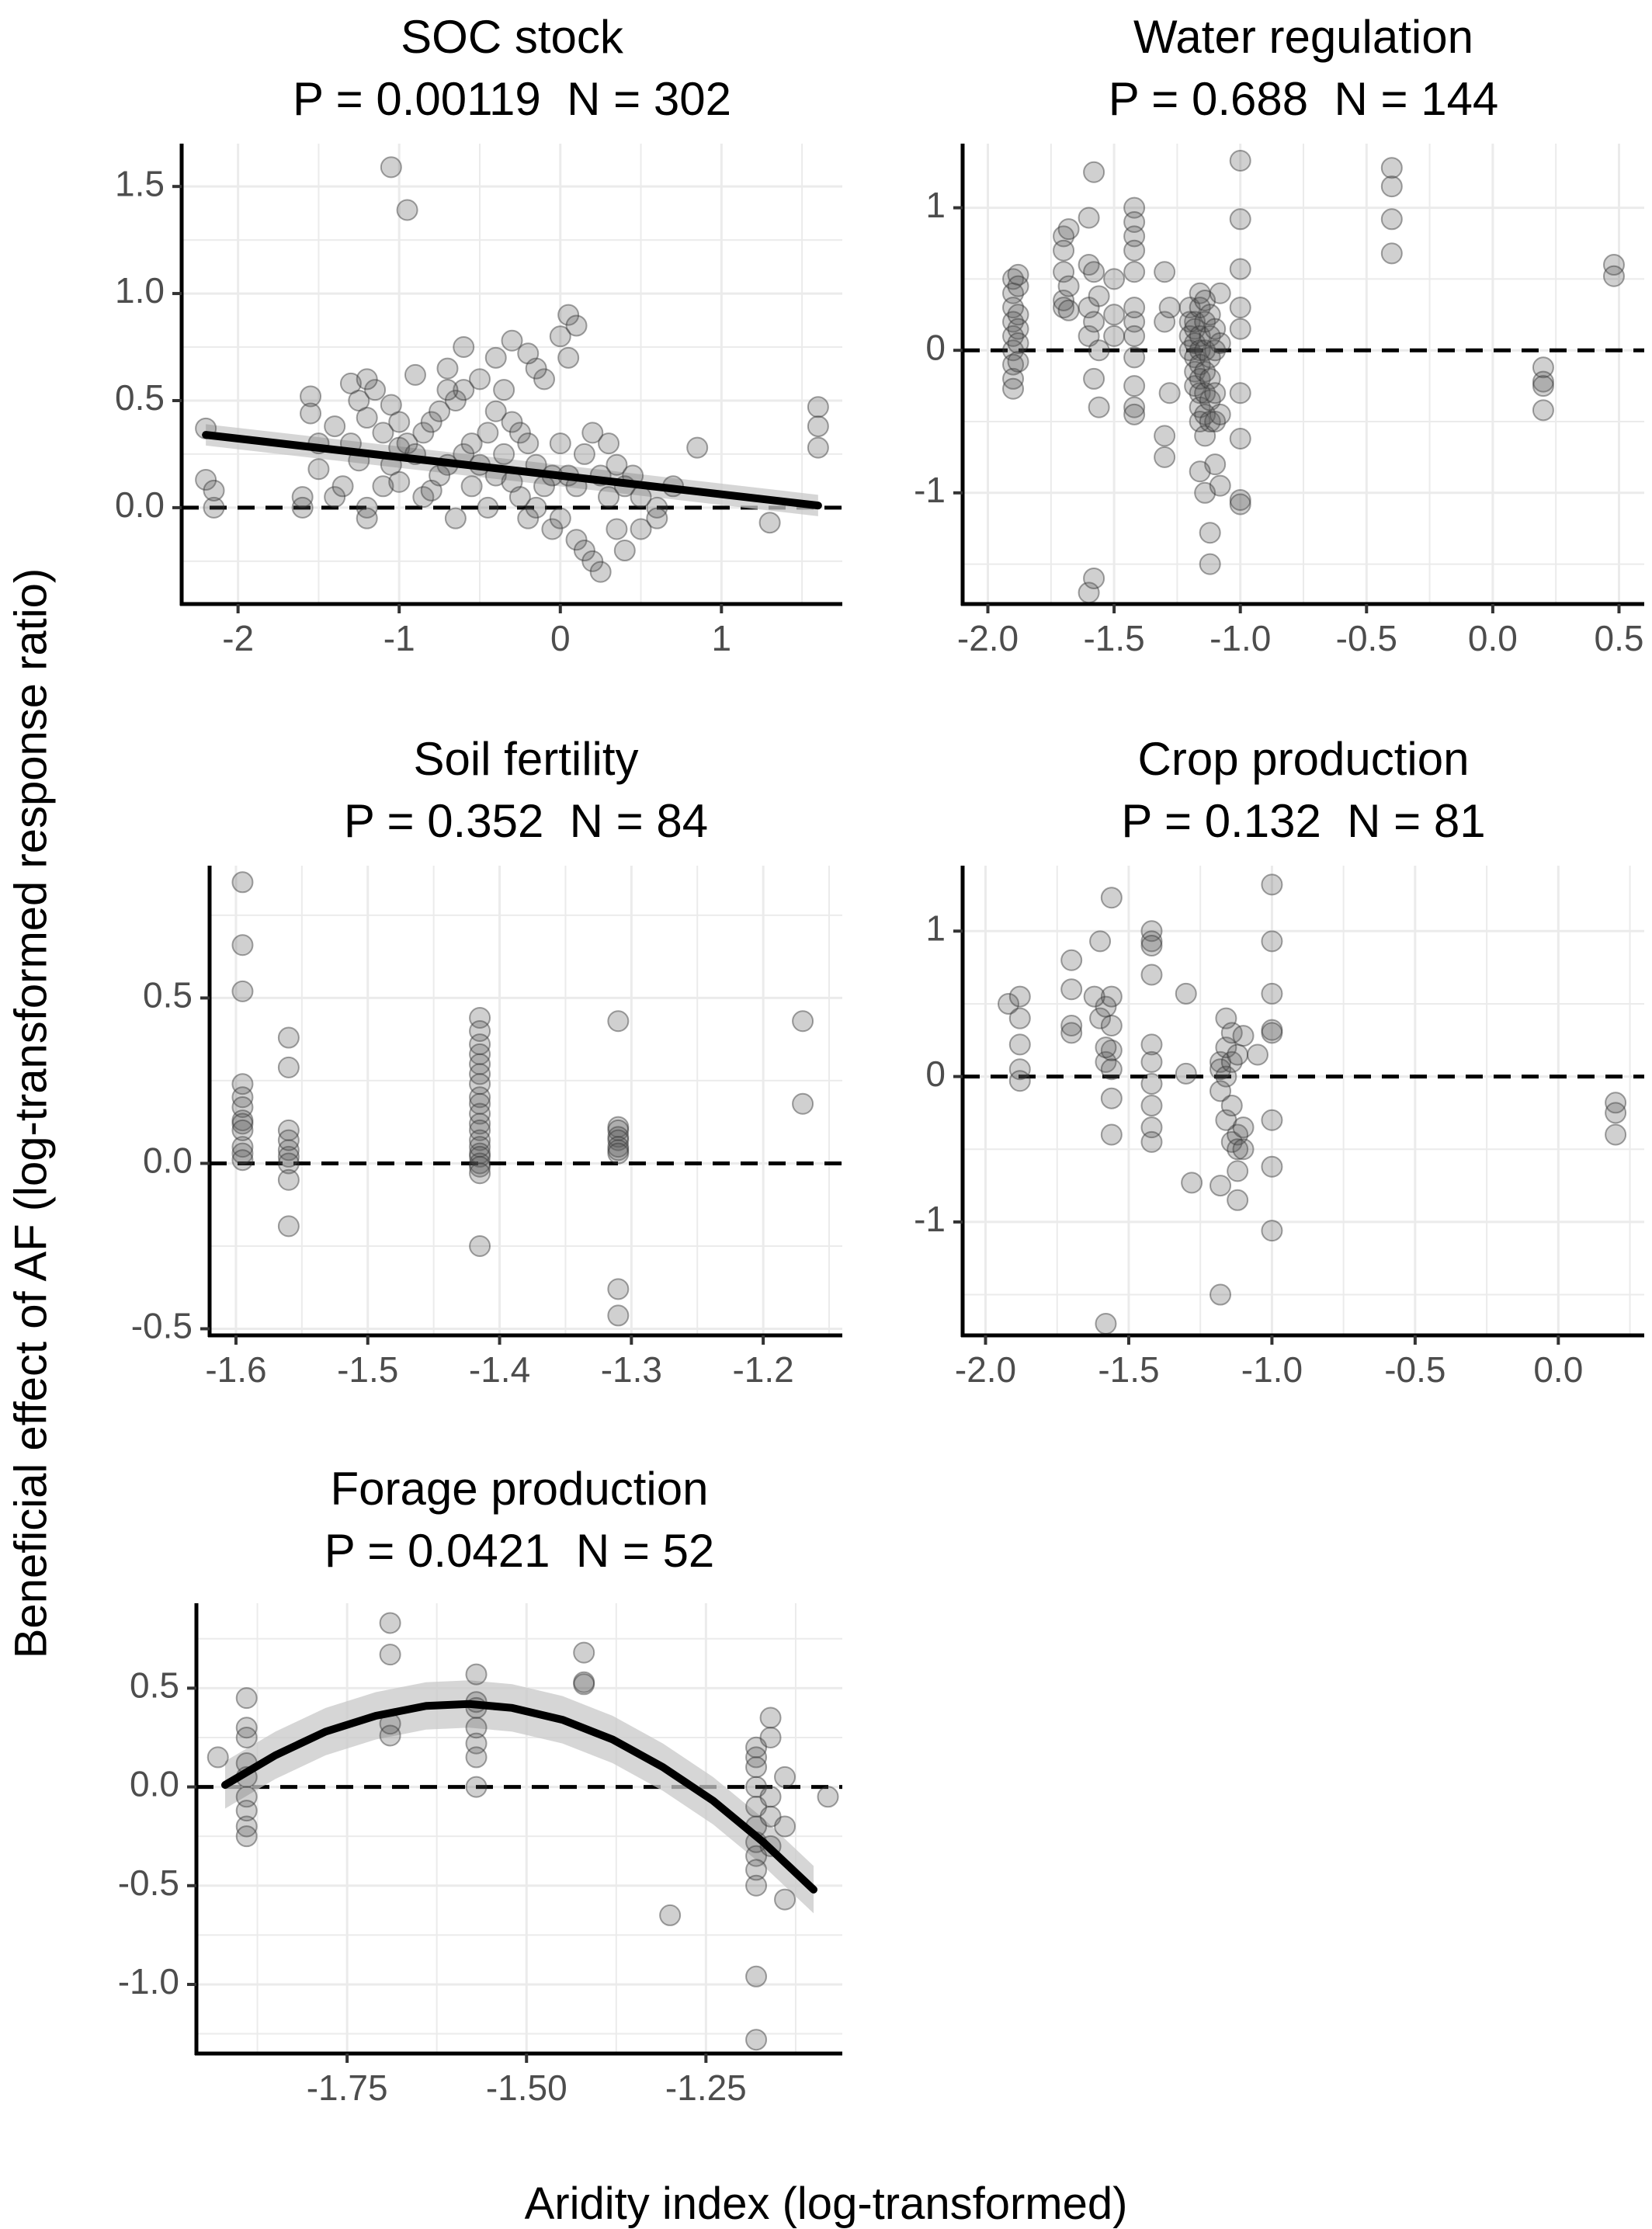  I want to click on panel-5-points, so click(522, 1831).